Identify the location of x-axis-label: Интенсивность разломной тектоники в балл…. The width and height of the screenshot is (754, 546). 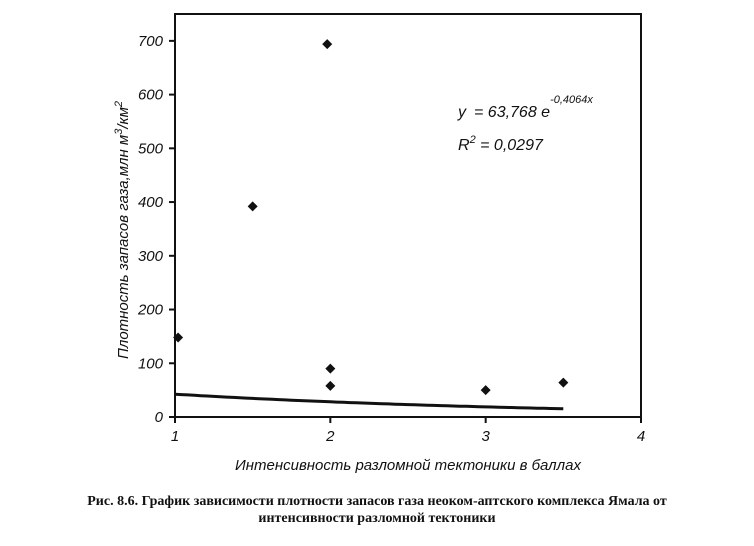
(408, 465).